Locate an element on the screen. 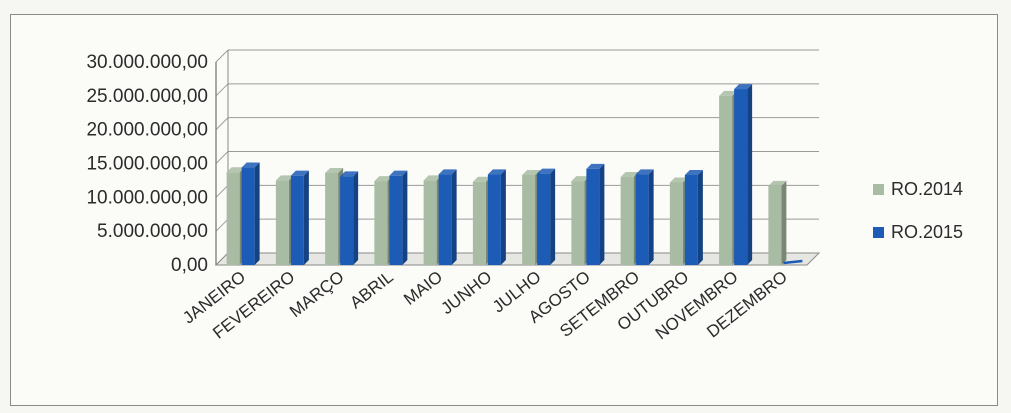 Image resolution: width=1011 pixels, height=413 pixels. y-tick-label: 30.000.000,00 is located at coordinates (147, 62).